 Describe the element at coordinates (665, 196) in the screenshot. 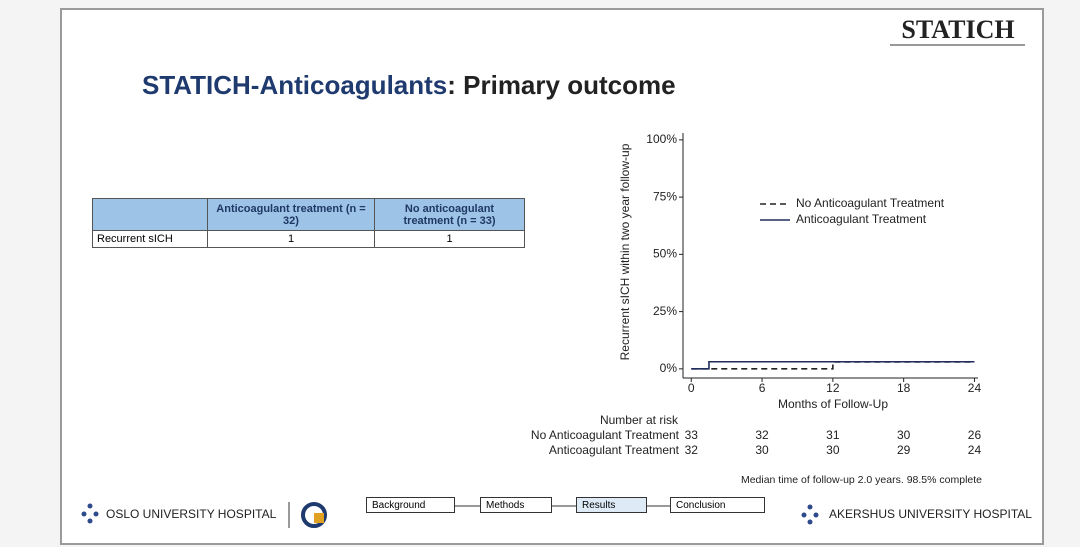

I see `y-tick-label: 75%` at that location.